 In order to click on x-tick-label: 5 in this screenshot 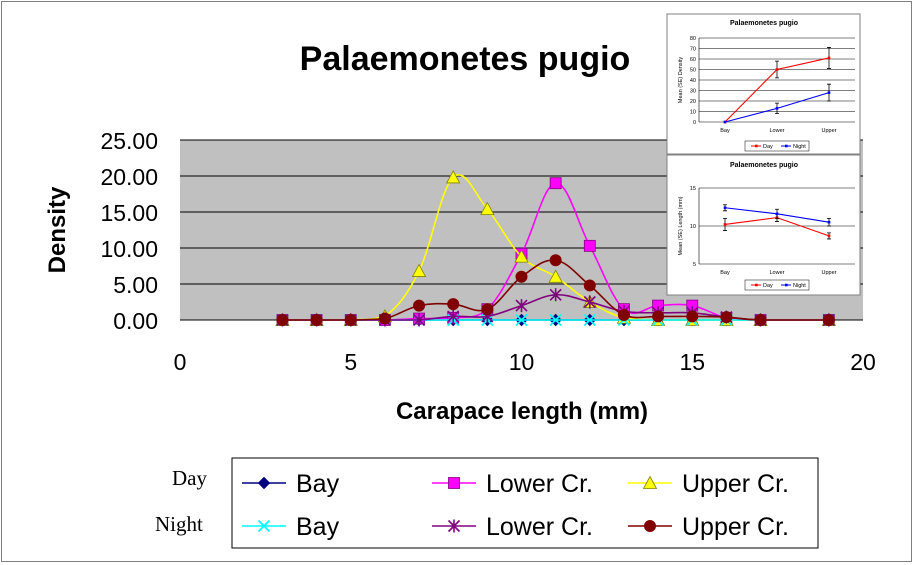, I will do `click(350, 362)`.